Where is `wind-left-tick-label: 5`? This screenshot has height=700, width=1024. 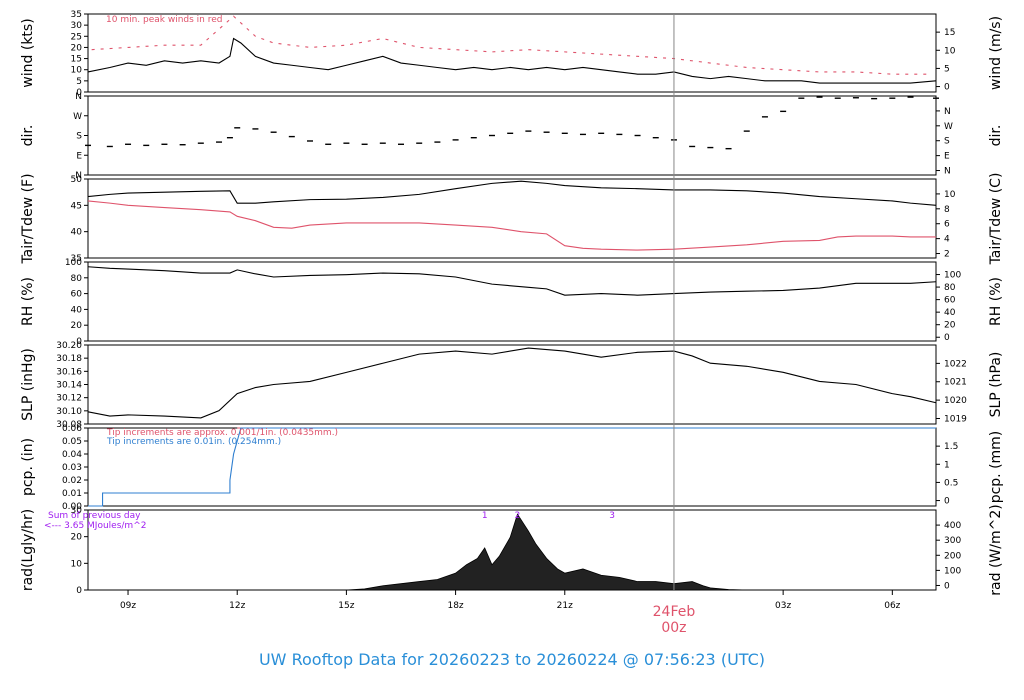
wind-left-tick-label: 5 is located at coordinates (79, 82).